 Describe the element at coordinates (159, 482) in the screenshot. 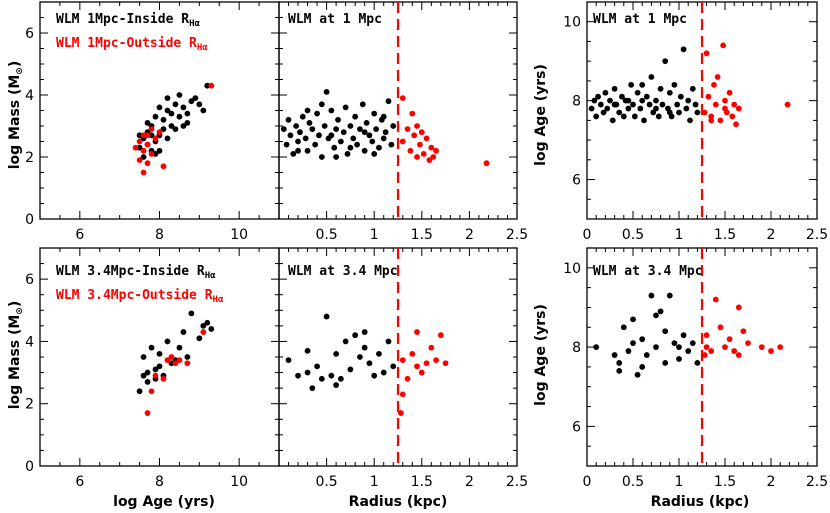

I see `x-tick-label: 8` at that location.